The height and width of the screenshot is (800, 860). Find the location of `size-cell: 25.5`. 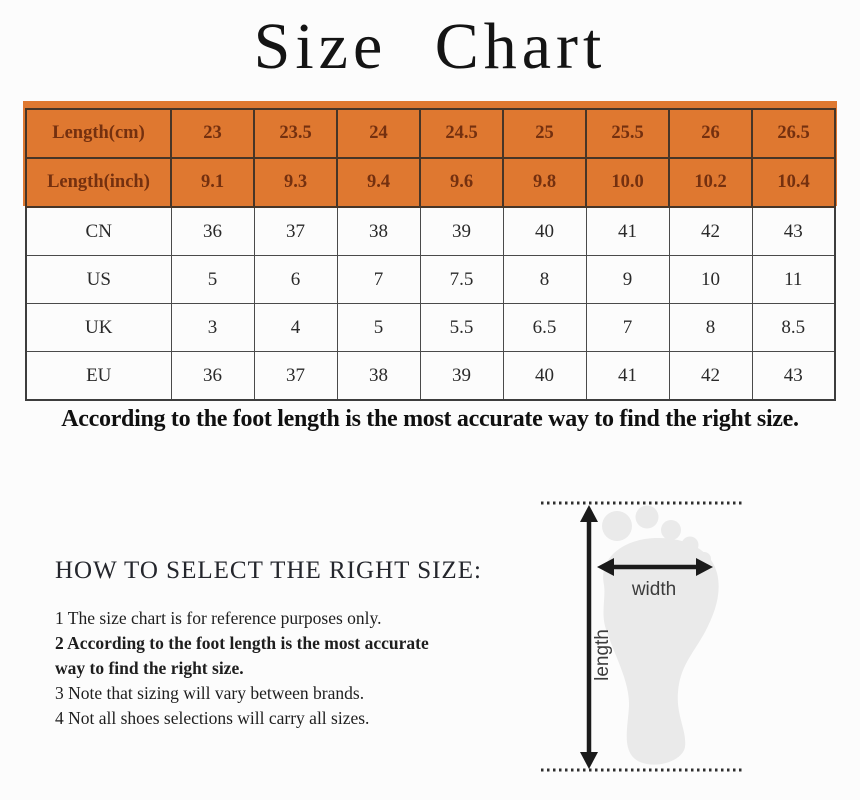

size-cell: 25.5 is located at coordinates (627, 133).